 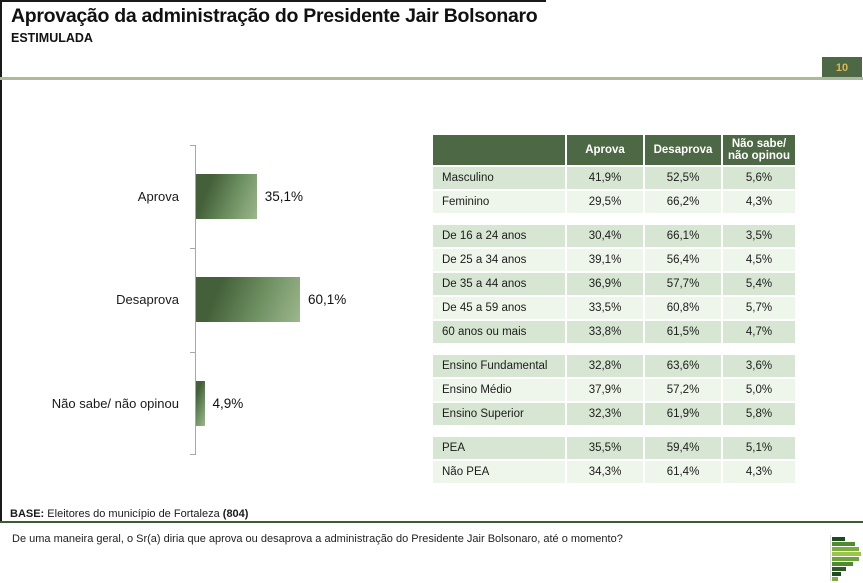 What do you see at coordinates (605, 414) in the screenshot?
I see `value-cell: 32,3%` at bounding box center [605, 414].